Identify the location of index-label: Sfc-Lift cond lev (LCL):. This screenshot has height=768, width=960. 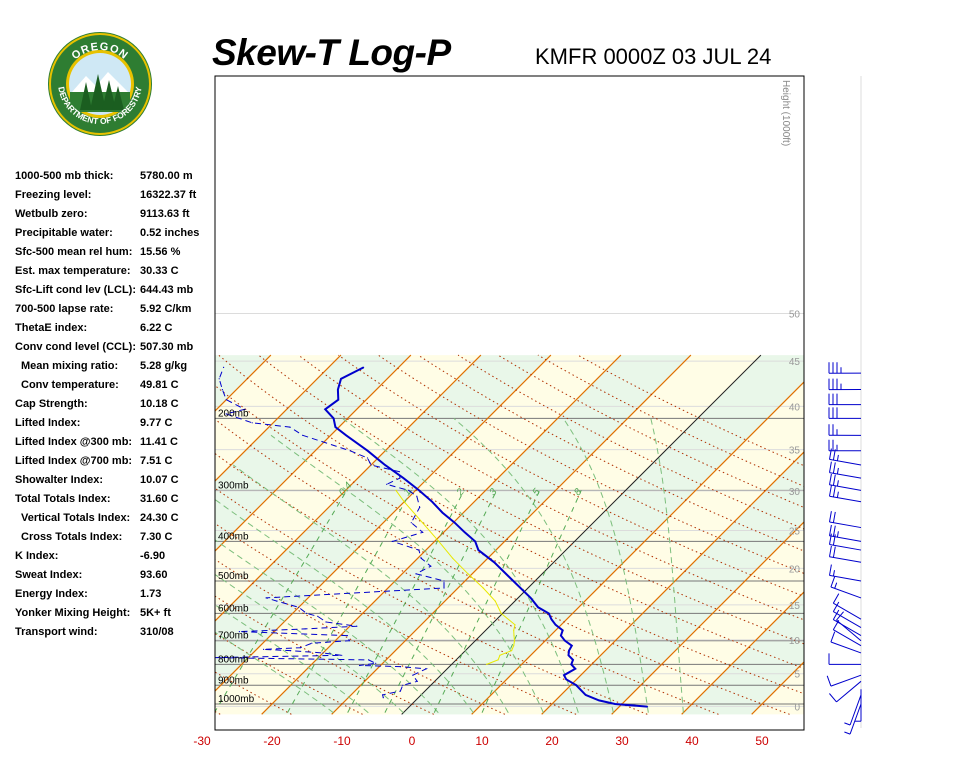
(75, 290).